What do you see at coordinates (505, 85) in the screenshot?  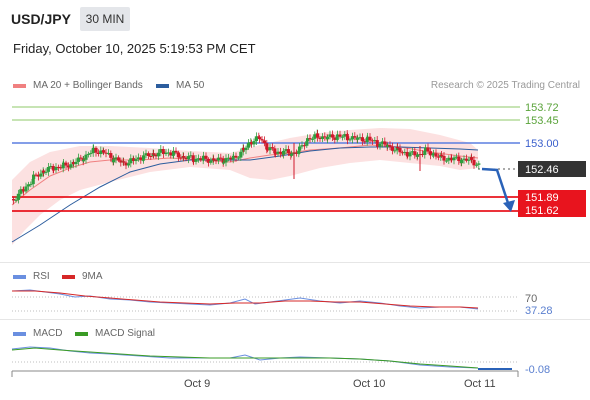 I see `research-credit: Research © 2025 Trading Central` at bounding box center [505, 85].